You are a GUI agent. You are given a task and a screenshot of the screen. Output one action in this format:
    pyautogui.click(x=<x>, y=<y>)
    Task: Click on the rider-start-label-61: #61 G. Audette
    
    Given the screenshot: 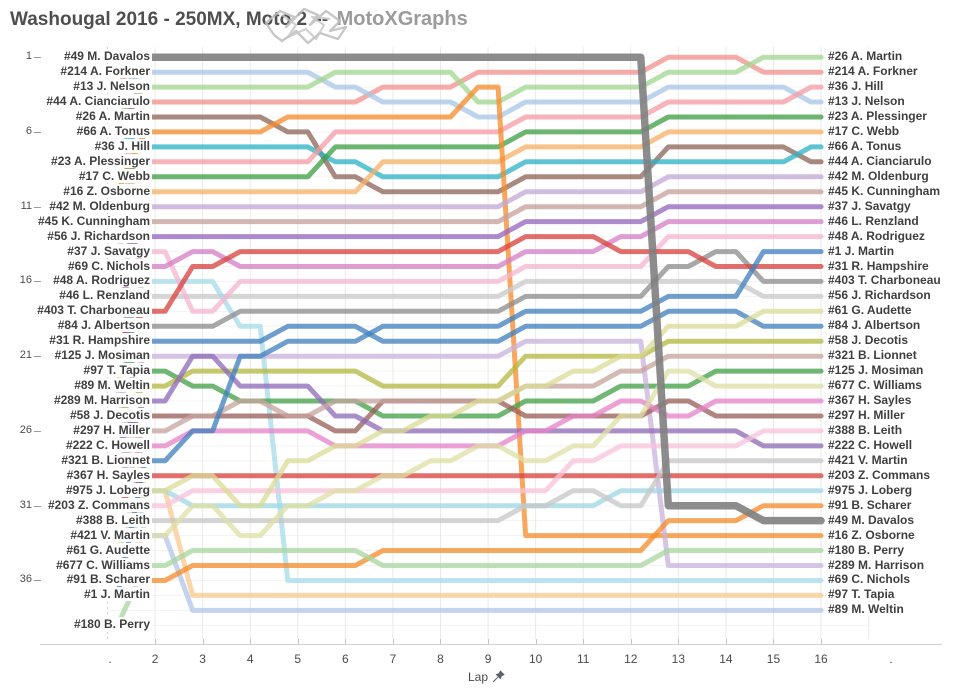 What is the action you would take?
    pyautogui.click(x=108, y=549)
    